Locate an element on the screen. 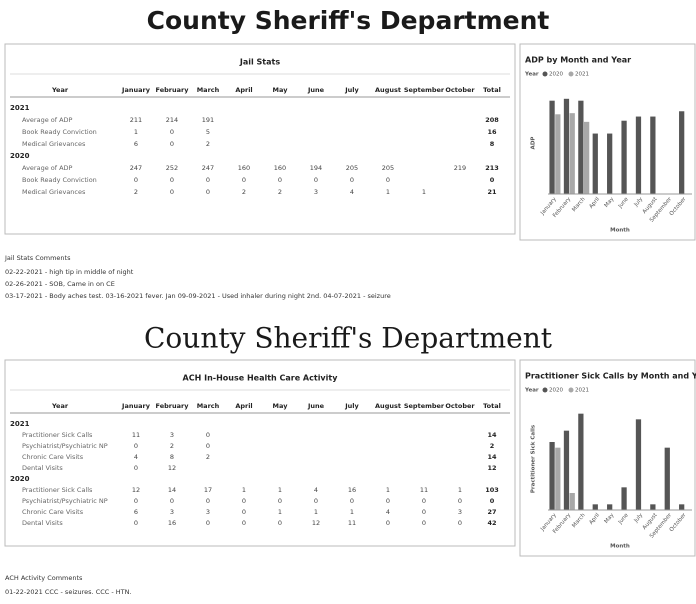  cell: 5 is located at coordinates (208, 132).